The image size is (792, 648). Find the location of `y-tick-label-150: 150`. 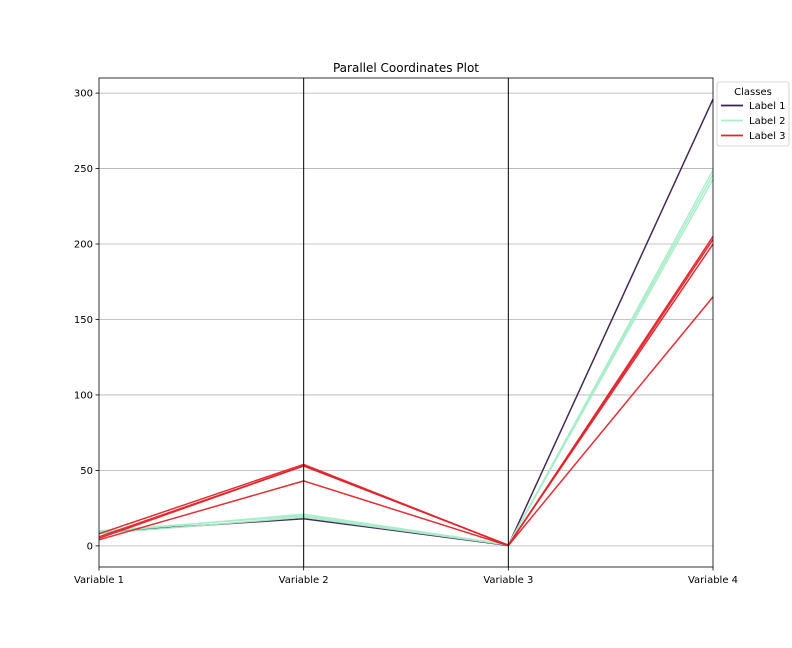

y-tick-label-150: 150 is located at coordinates (83, 320).